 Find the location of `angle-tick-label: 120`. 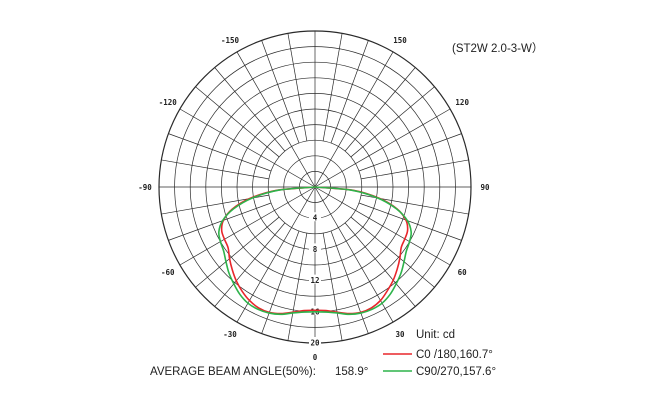

angle-tick-label: 120 is located at coordinates (462, 102).